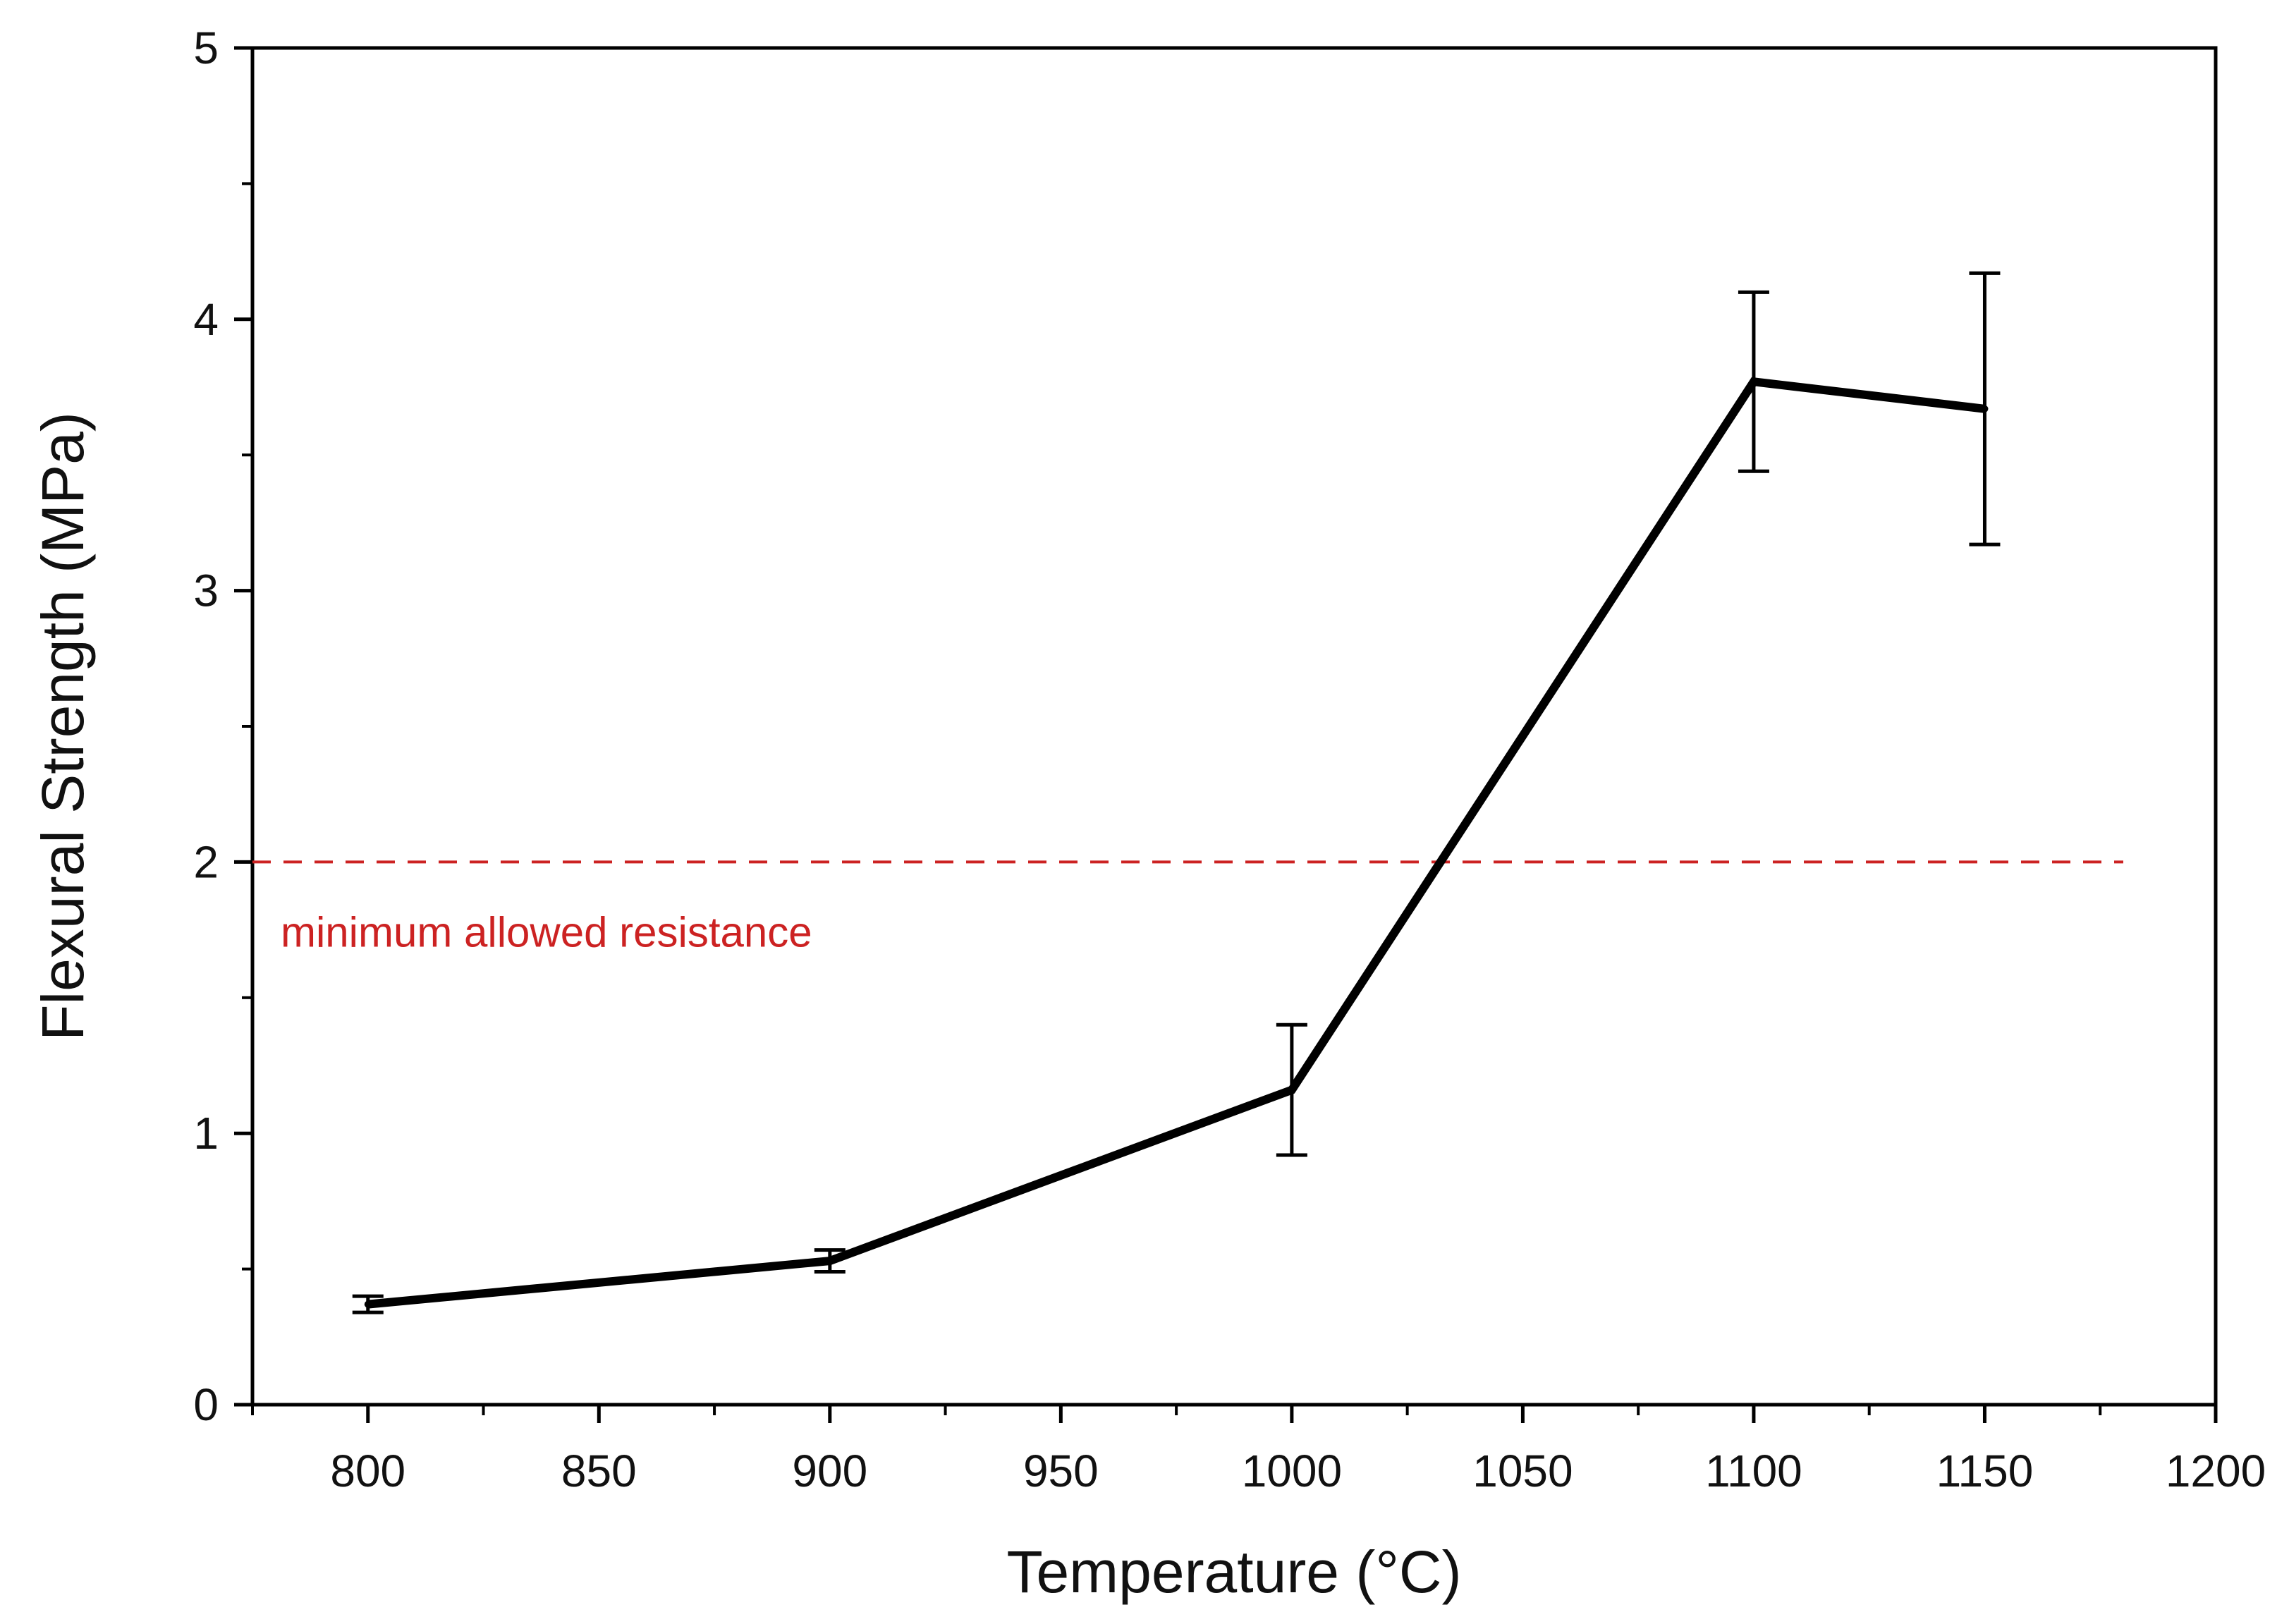  What do you see at coordinates (1292, 1471) in the screenshot?
I see `x-tick-label: 1000` at bounding box center [1292, 1471].